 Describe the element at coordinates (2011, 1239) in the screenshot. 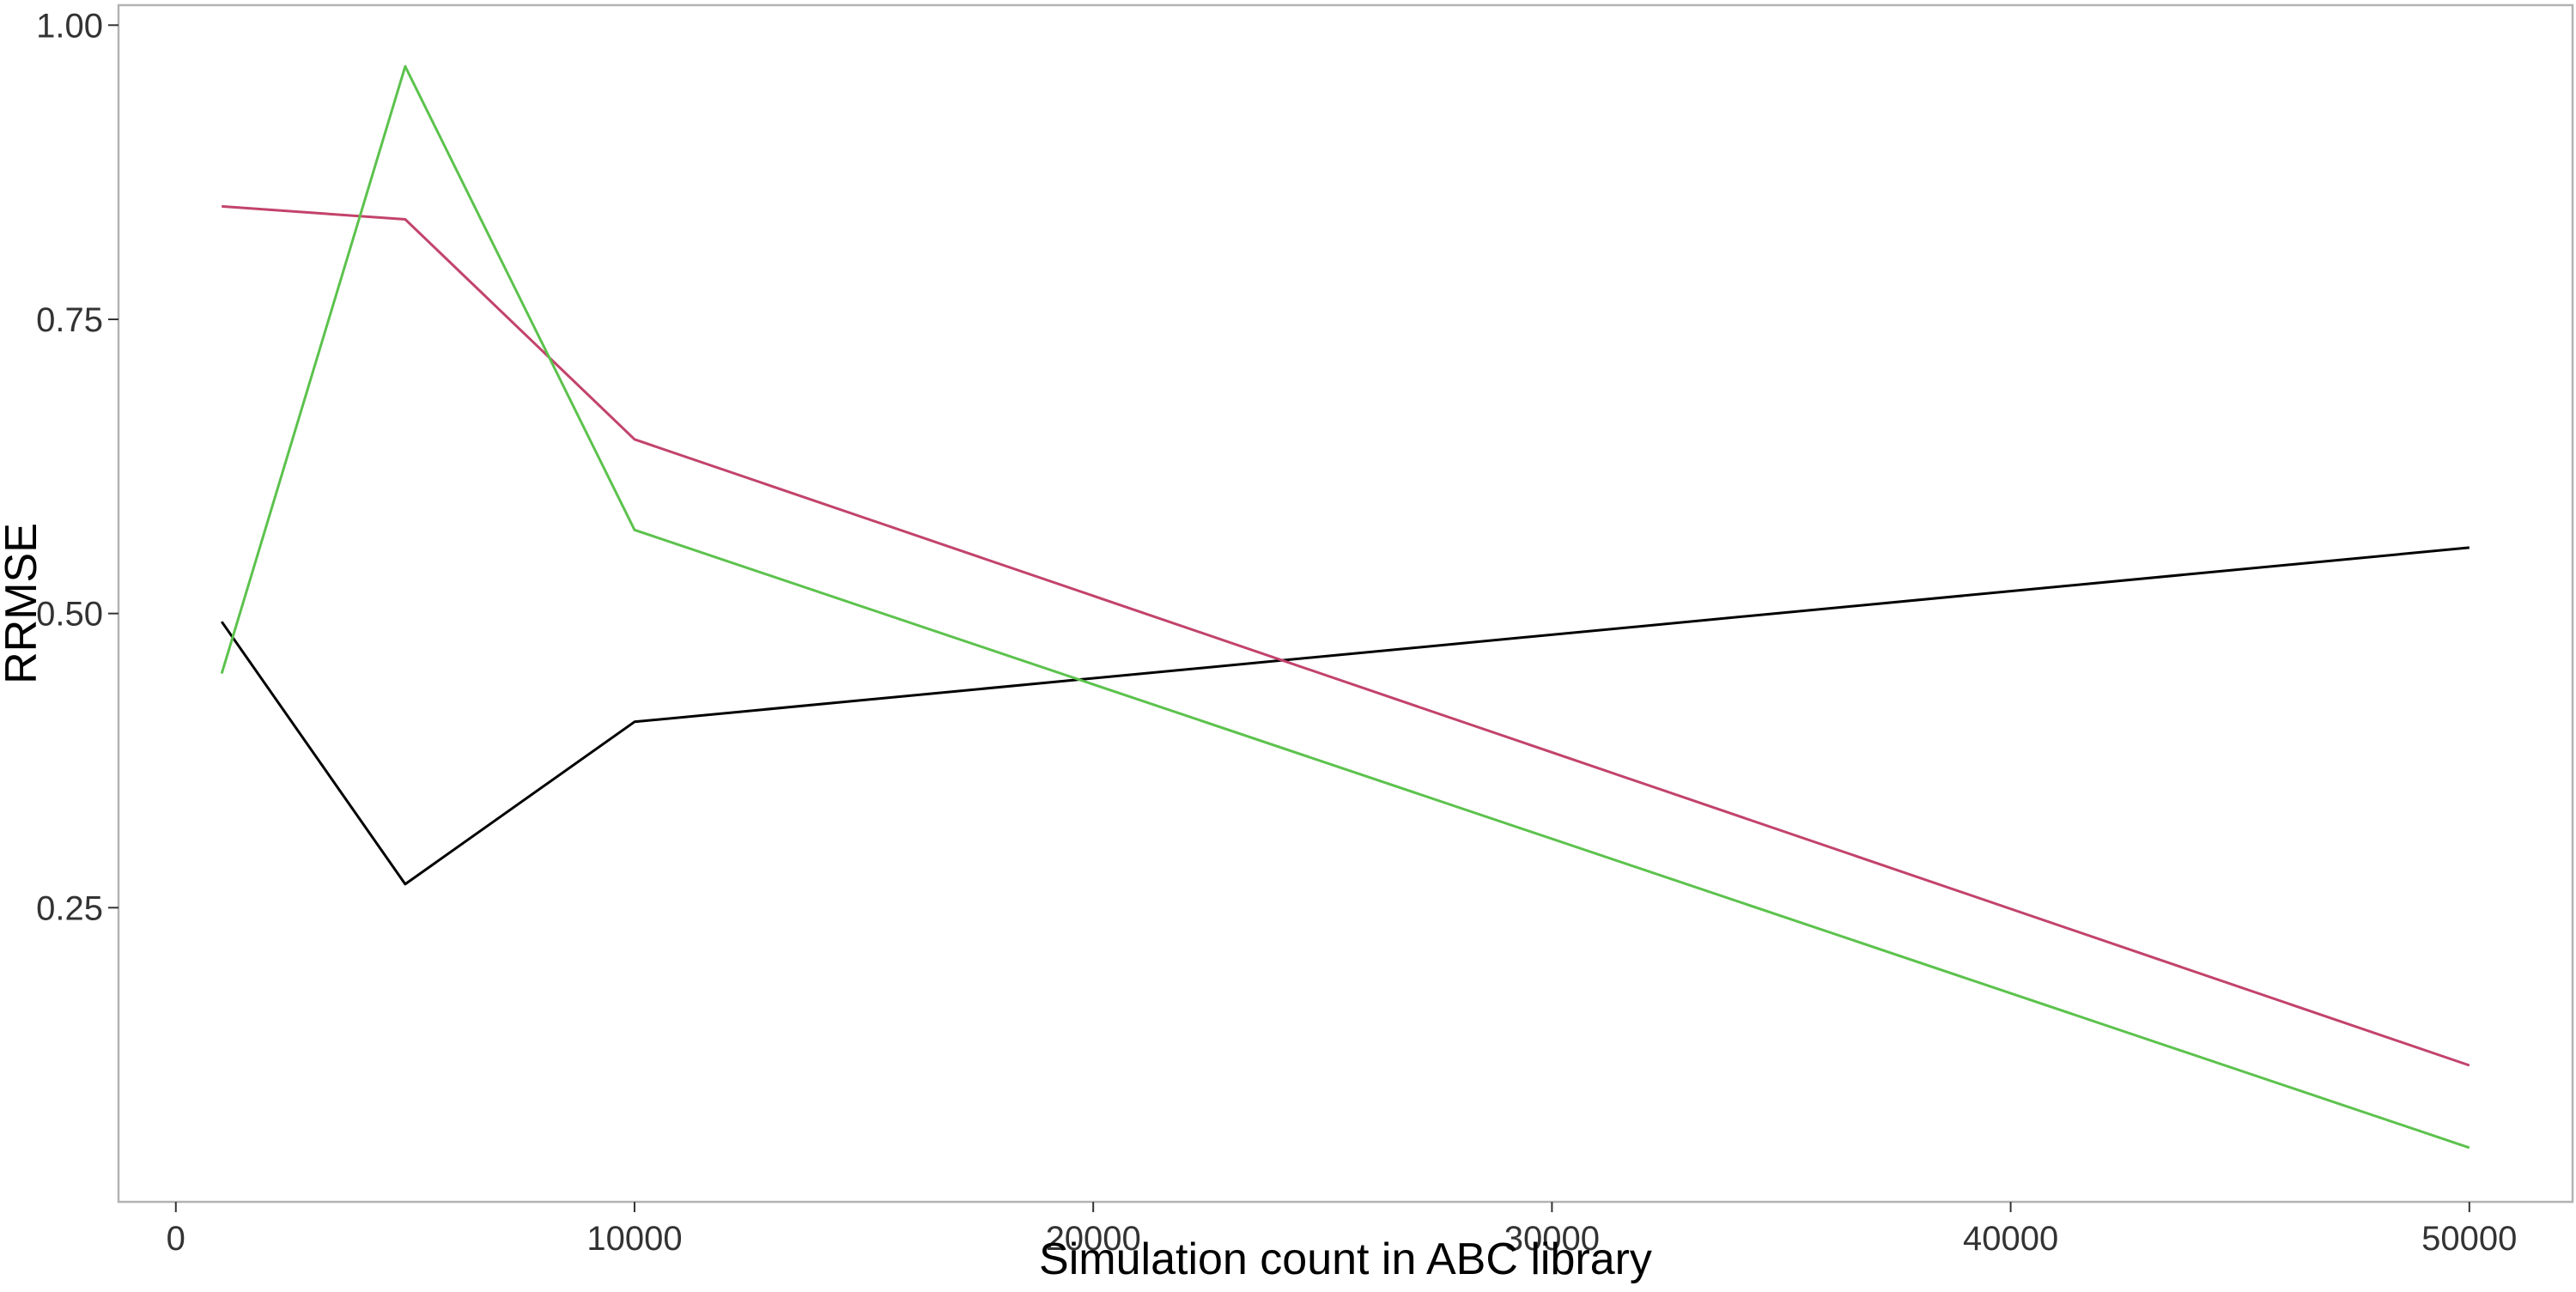

I see `x-tick-label: 40000` at that location.